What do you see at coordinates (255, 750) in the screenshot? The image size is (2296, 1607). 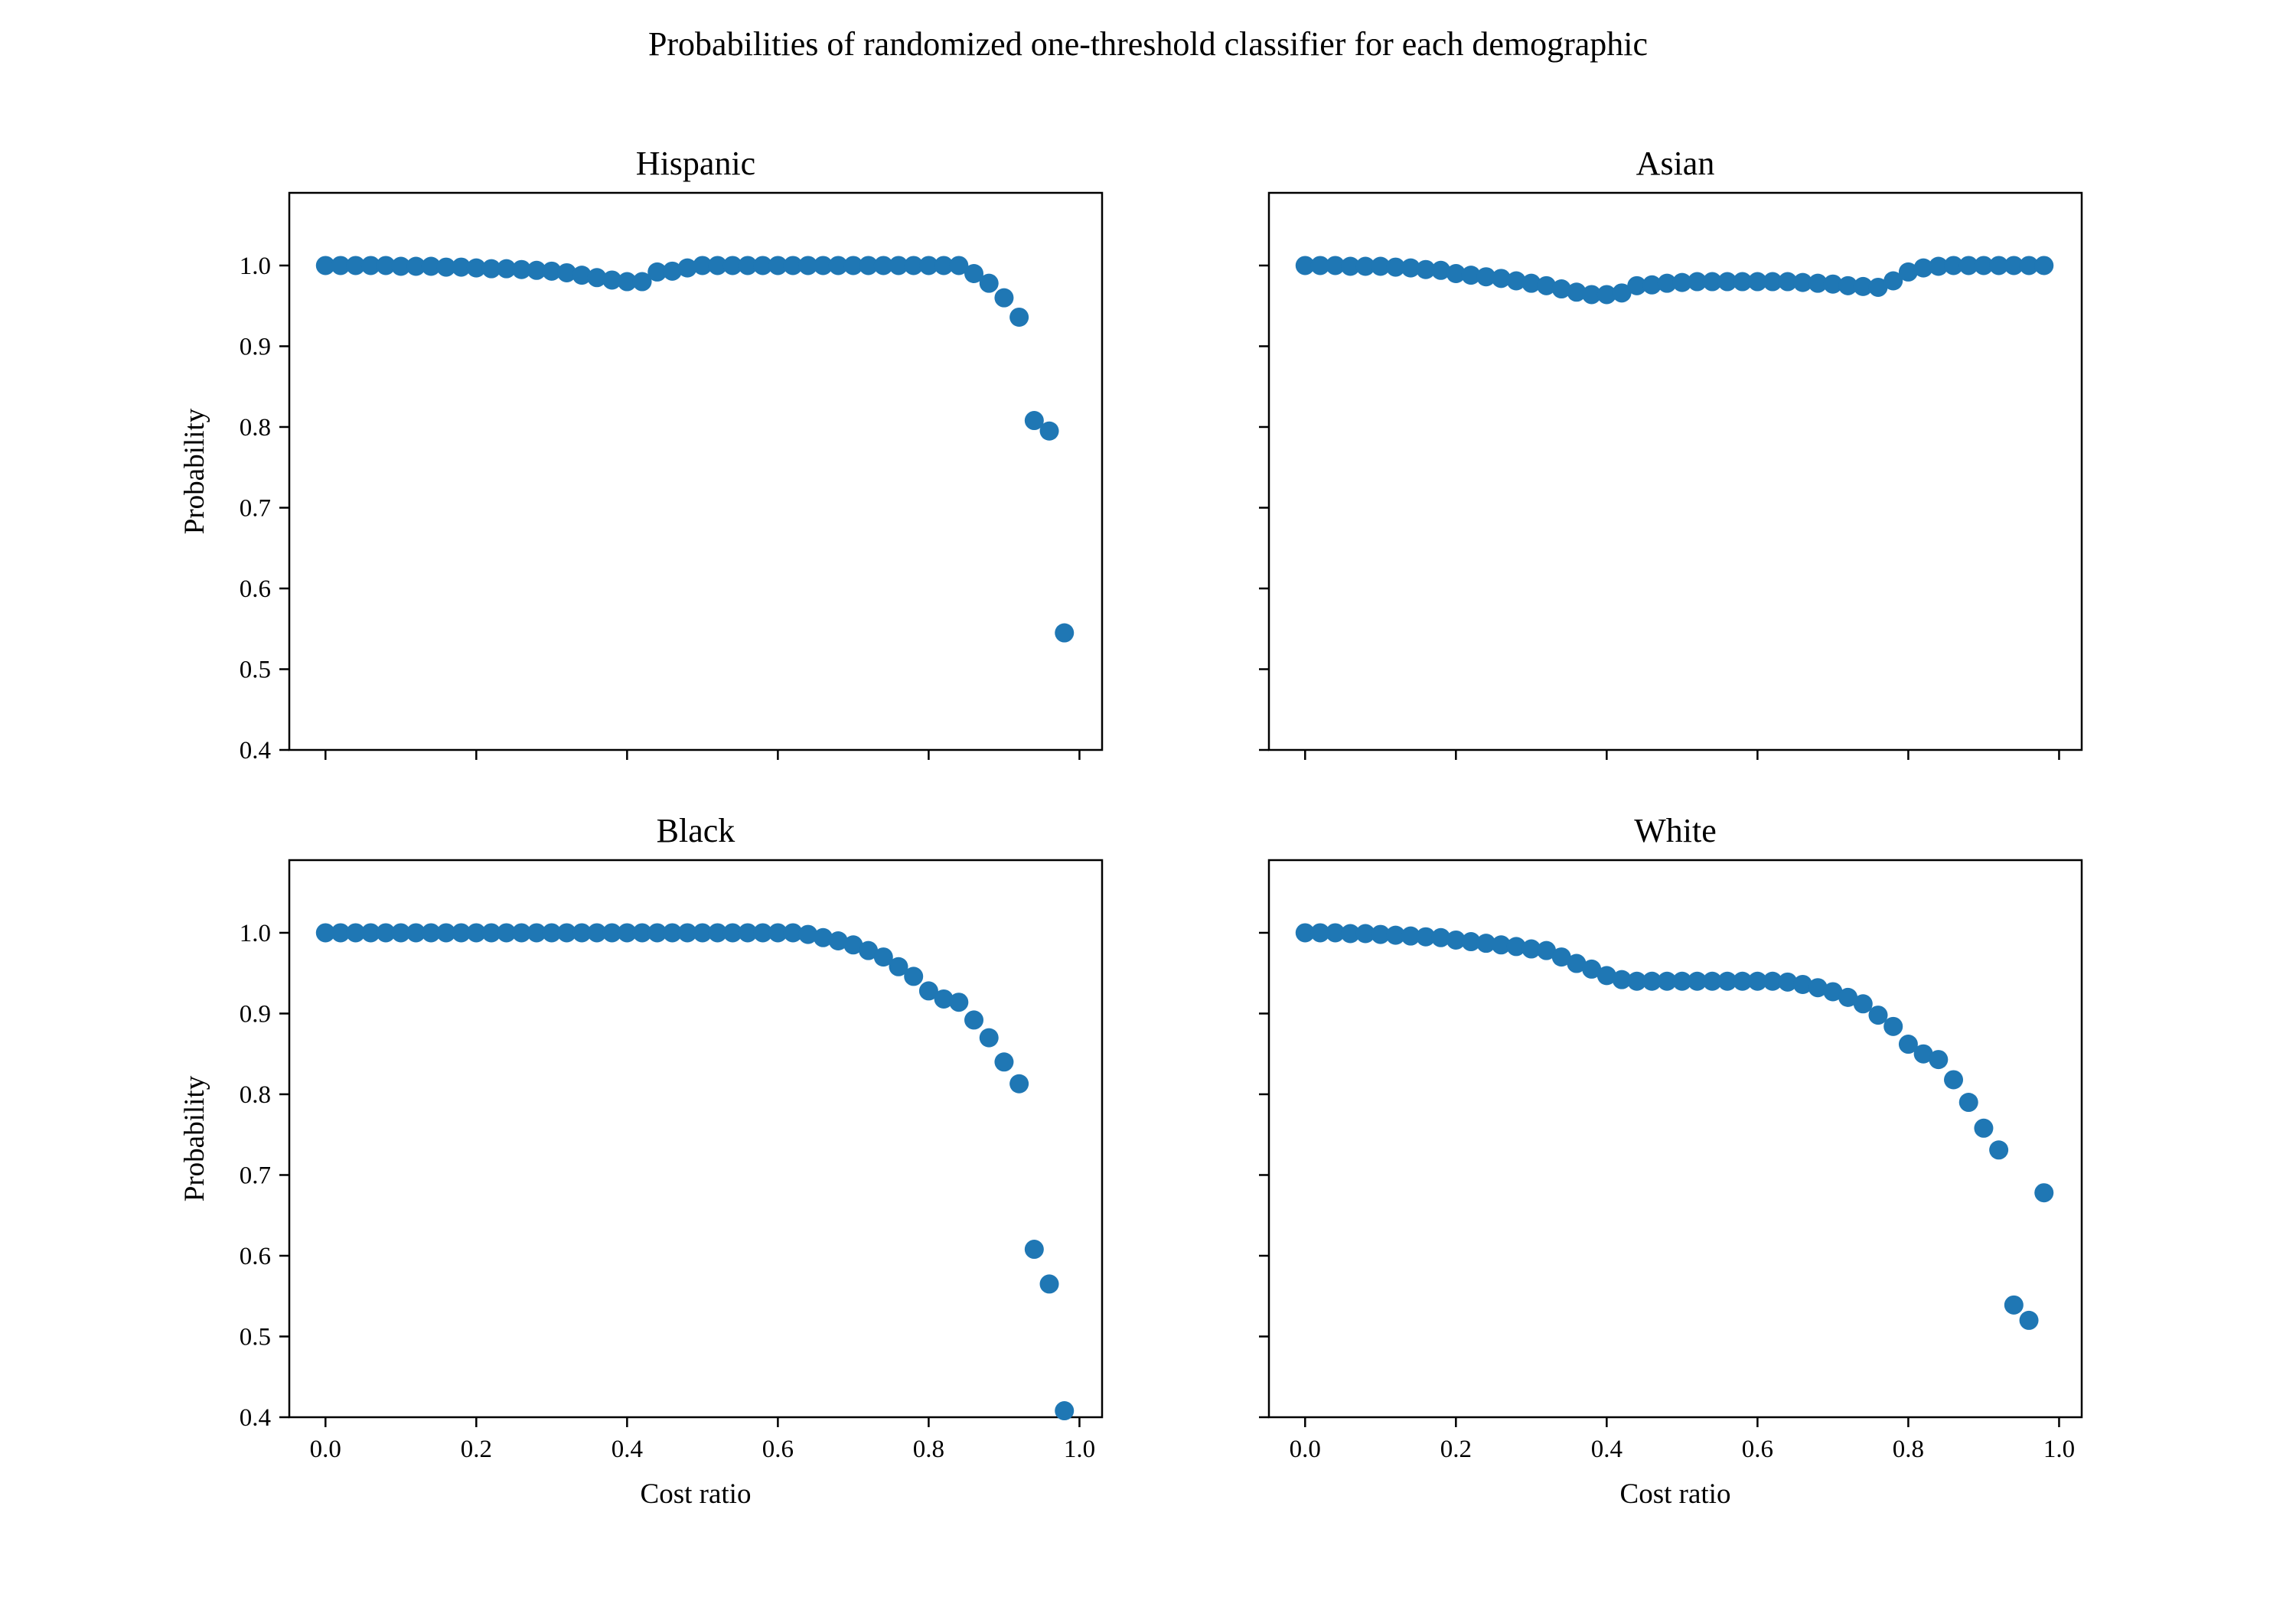 I see `y-tick-label-hispanic-0: 0.4` at bounding box center [255, 750].